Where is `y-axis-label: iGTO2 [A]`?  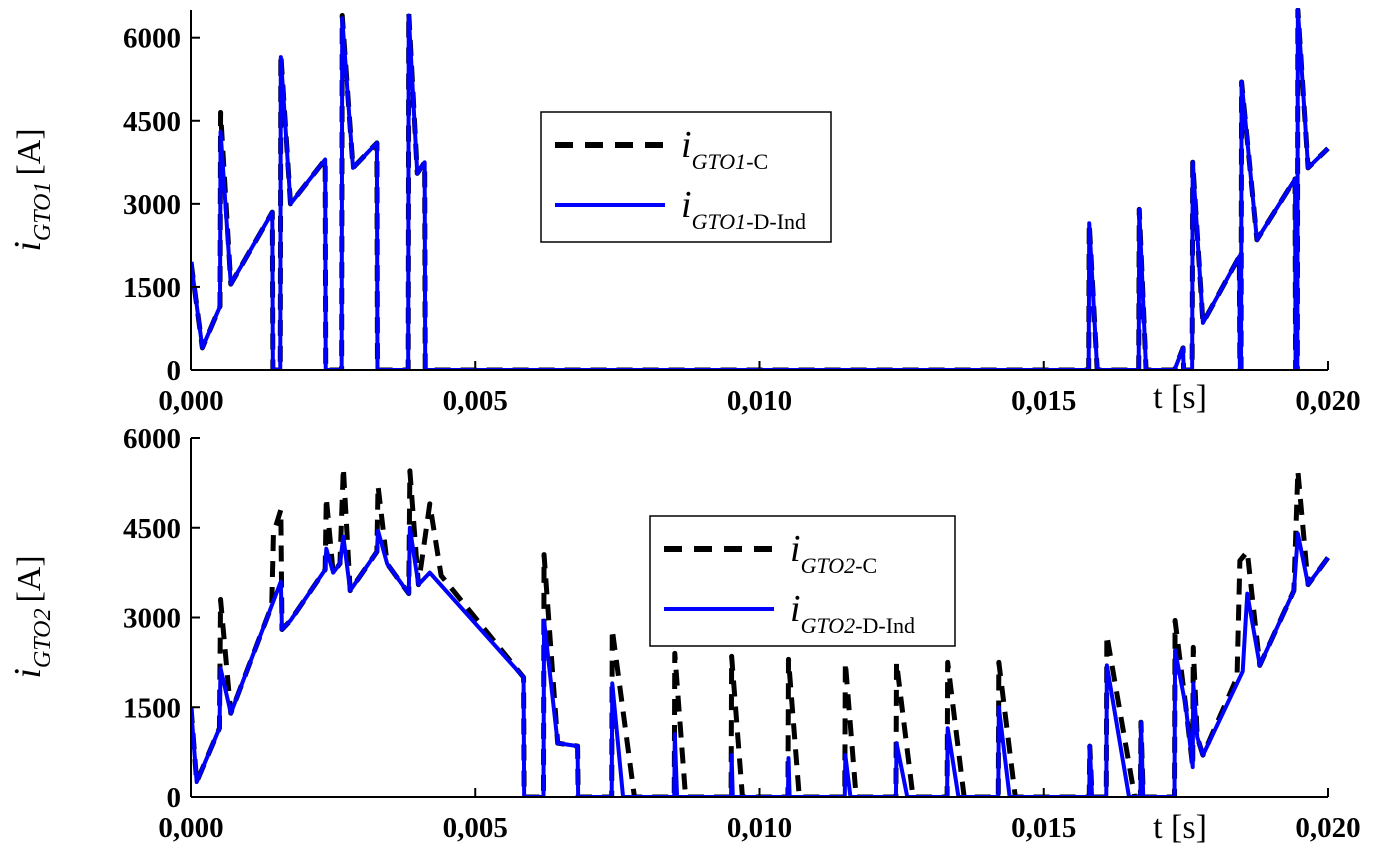 y-axis-label: iGTO2 [A] is located at coordinates (31, 616).